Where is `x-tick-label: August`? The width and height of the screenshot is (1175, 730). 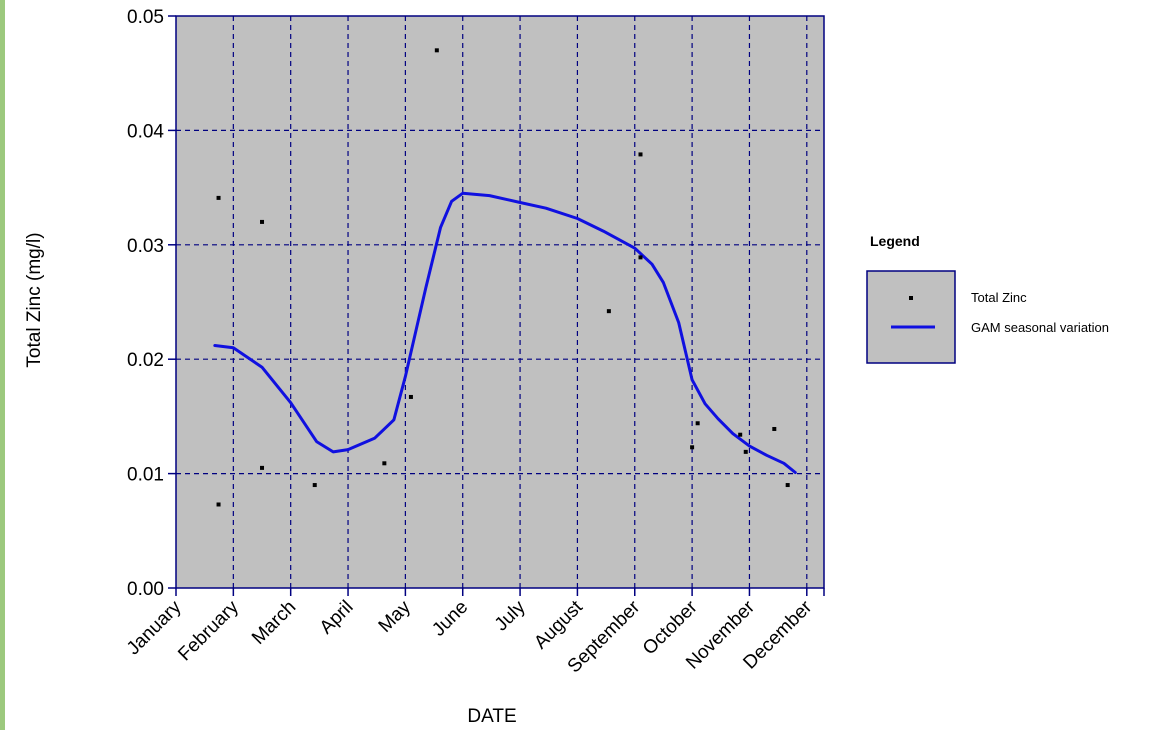
x-tick-label: August is located at coordinates (558, 624).